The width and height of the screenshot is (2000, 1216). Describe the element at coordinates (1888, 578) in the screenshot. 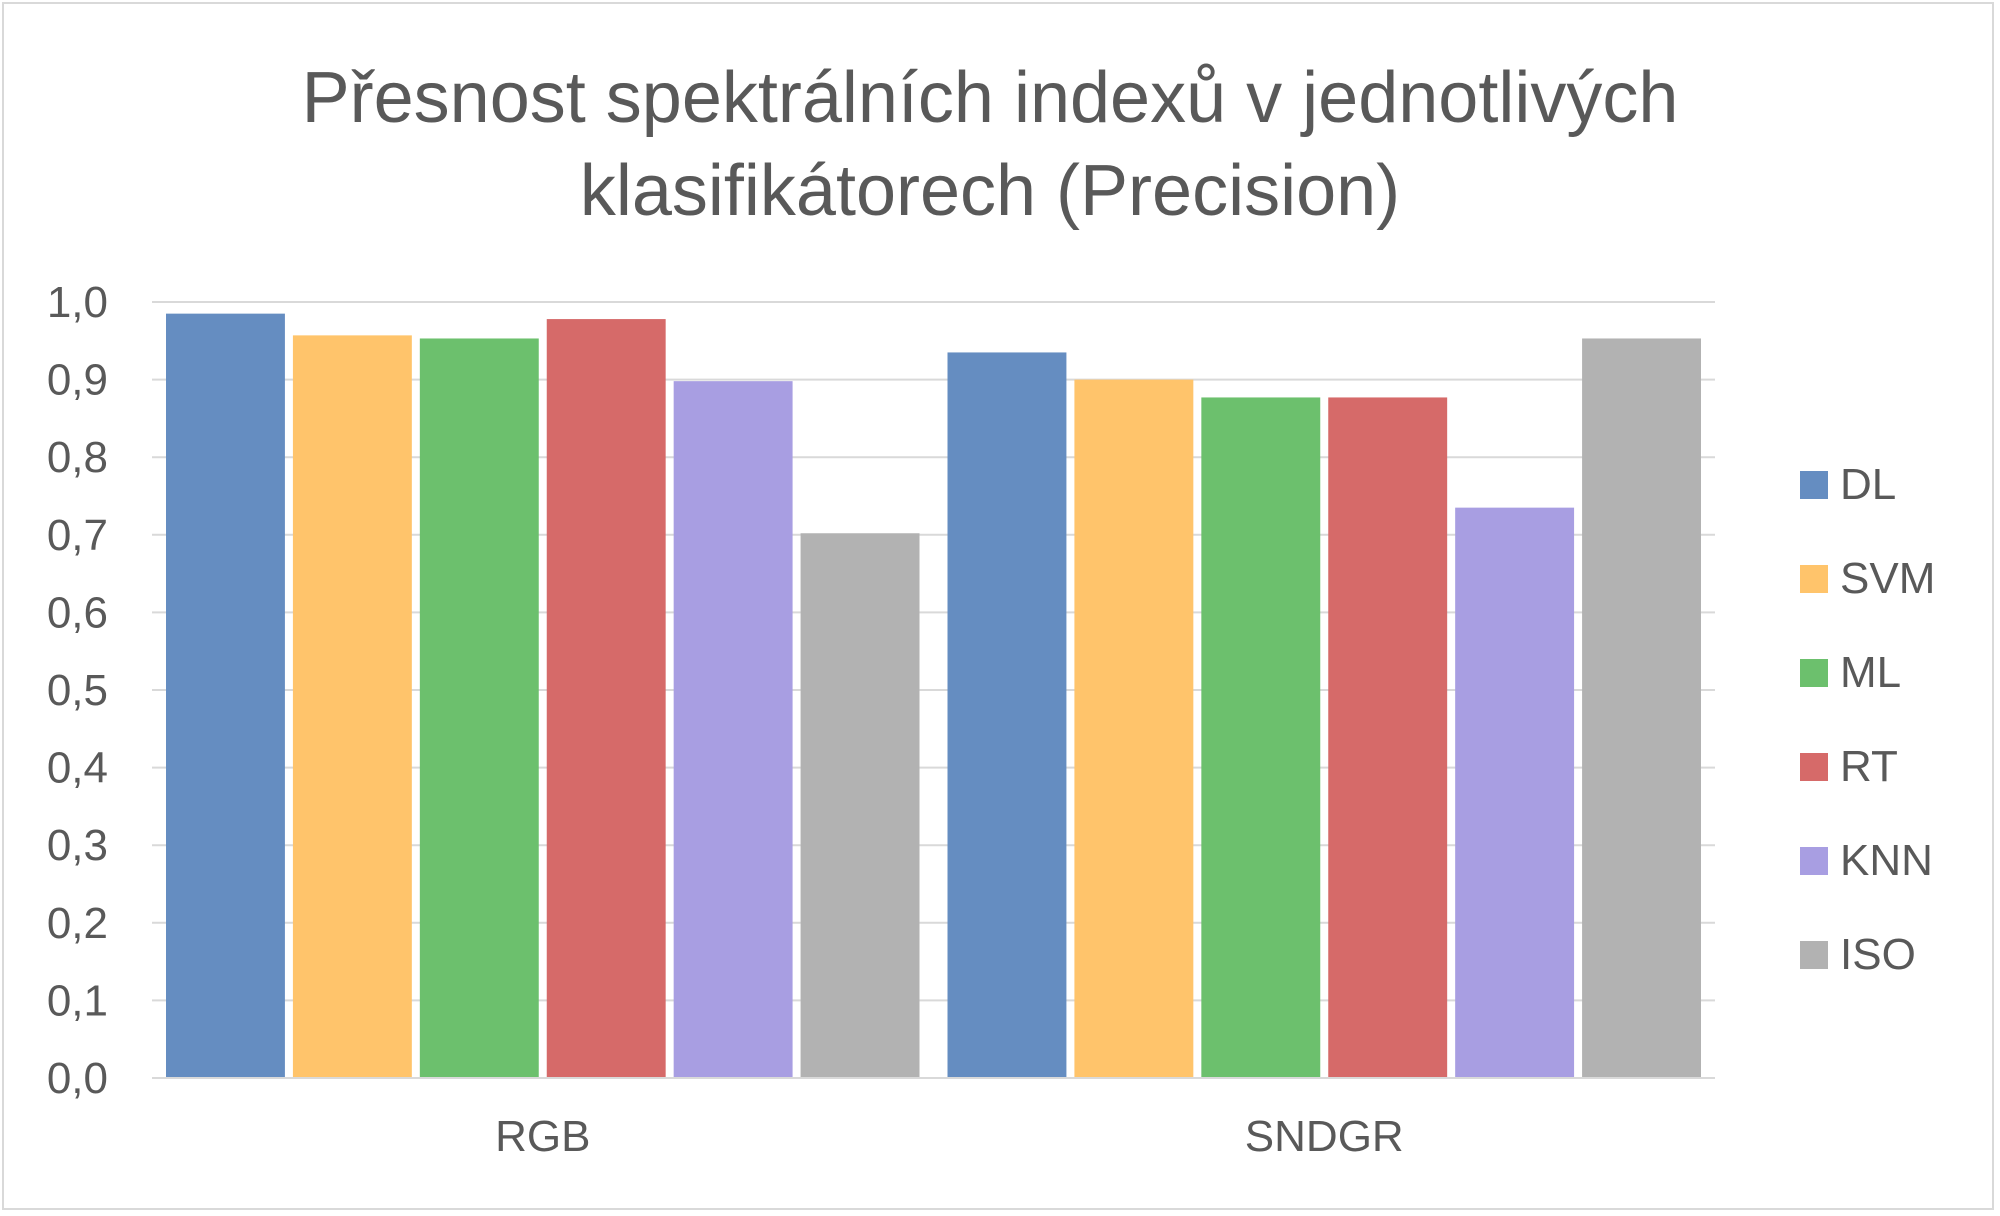

I see `legend-label: SVM` at that location.